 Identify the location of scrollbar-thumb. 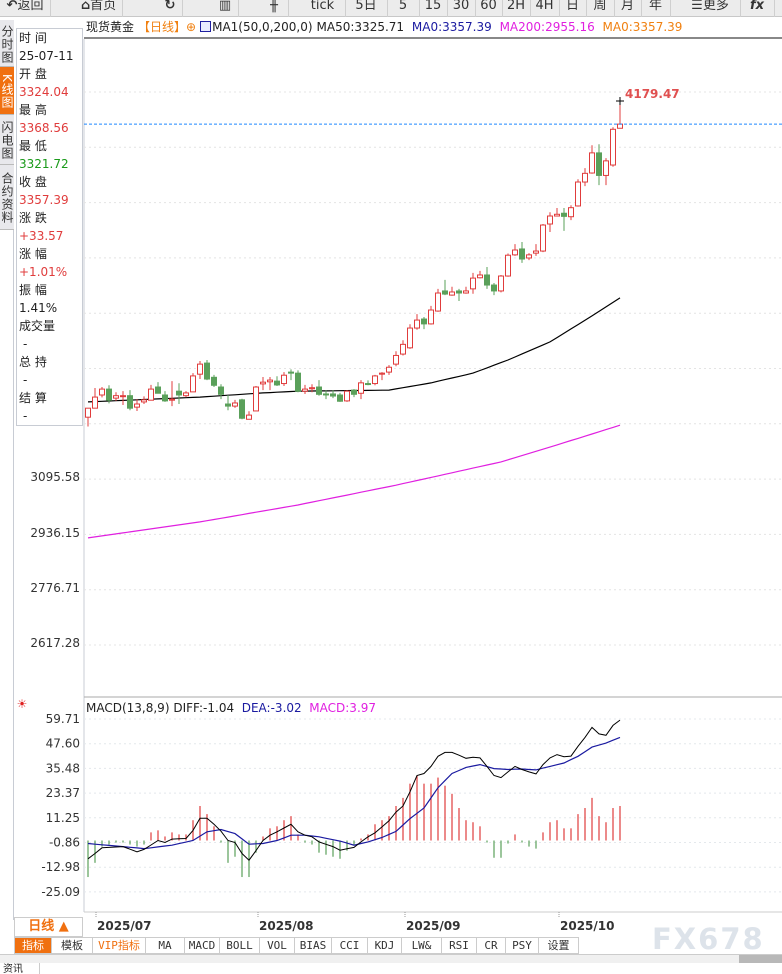
(760, 959).